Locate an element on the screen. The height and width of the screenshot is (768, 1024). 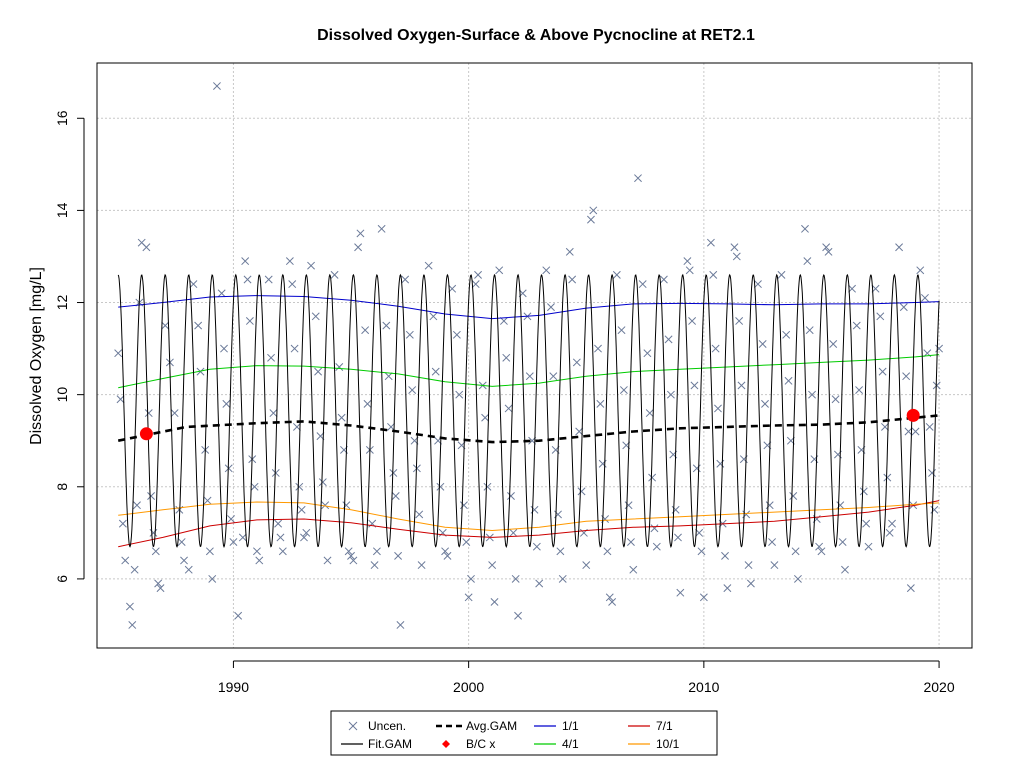
legend-box is located at coordinates (524, 733).